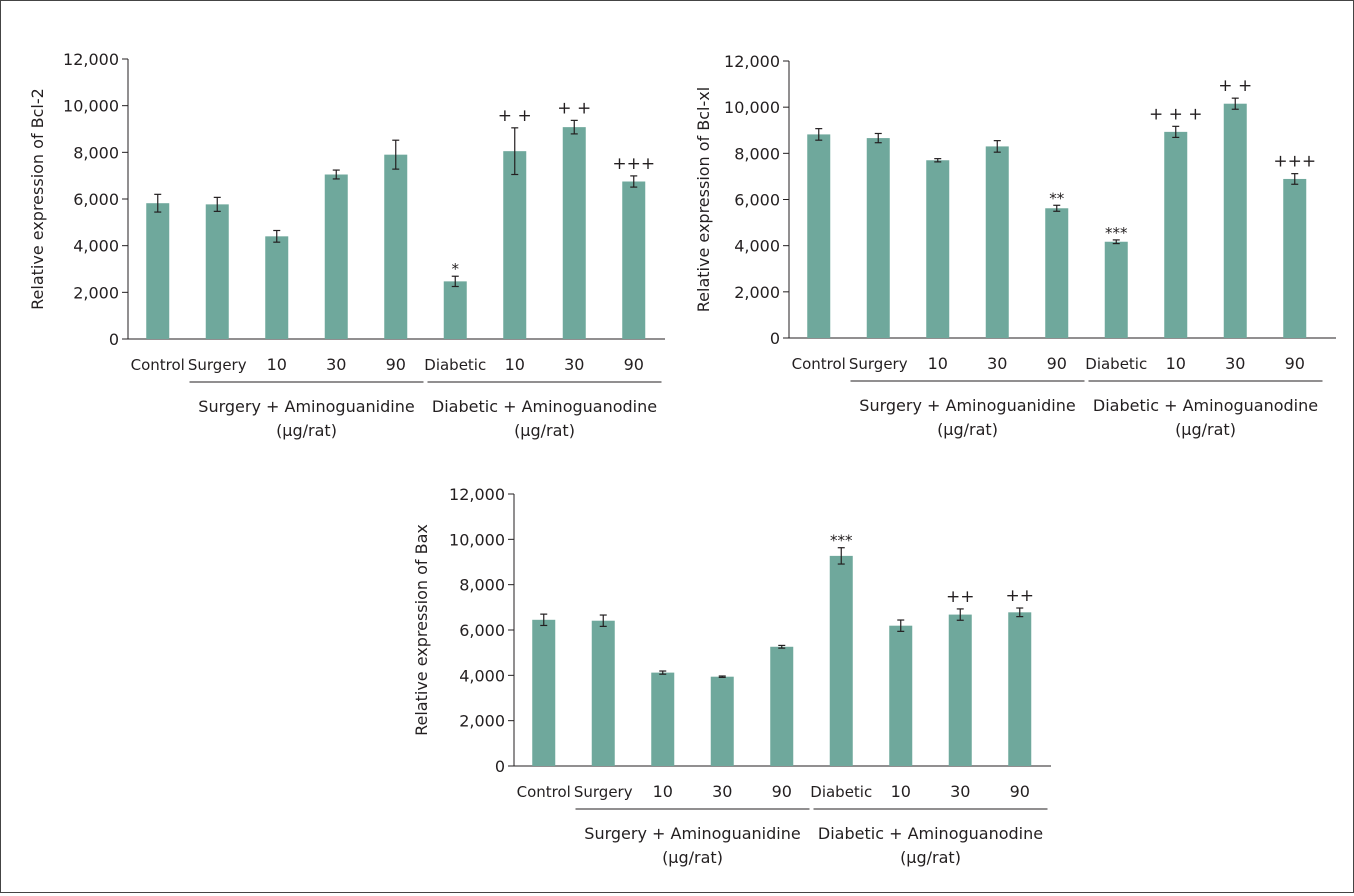  Describe the element at coordinates (1057, 198) in the screenshot. I see `significance-label: **` at that location.